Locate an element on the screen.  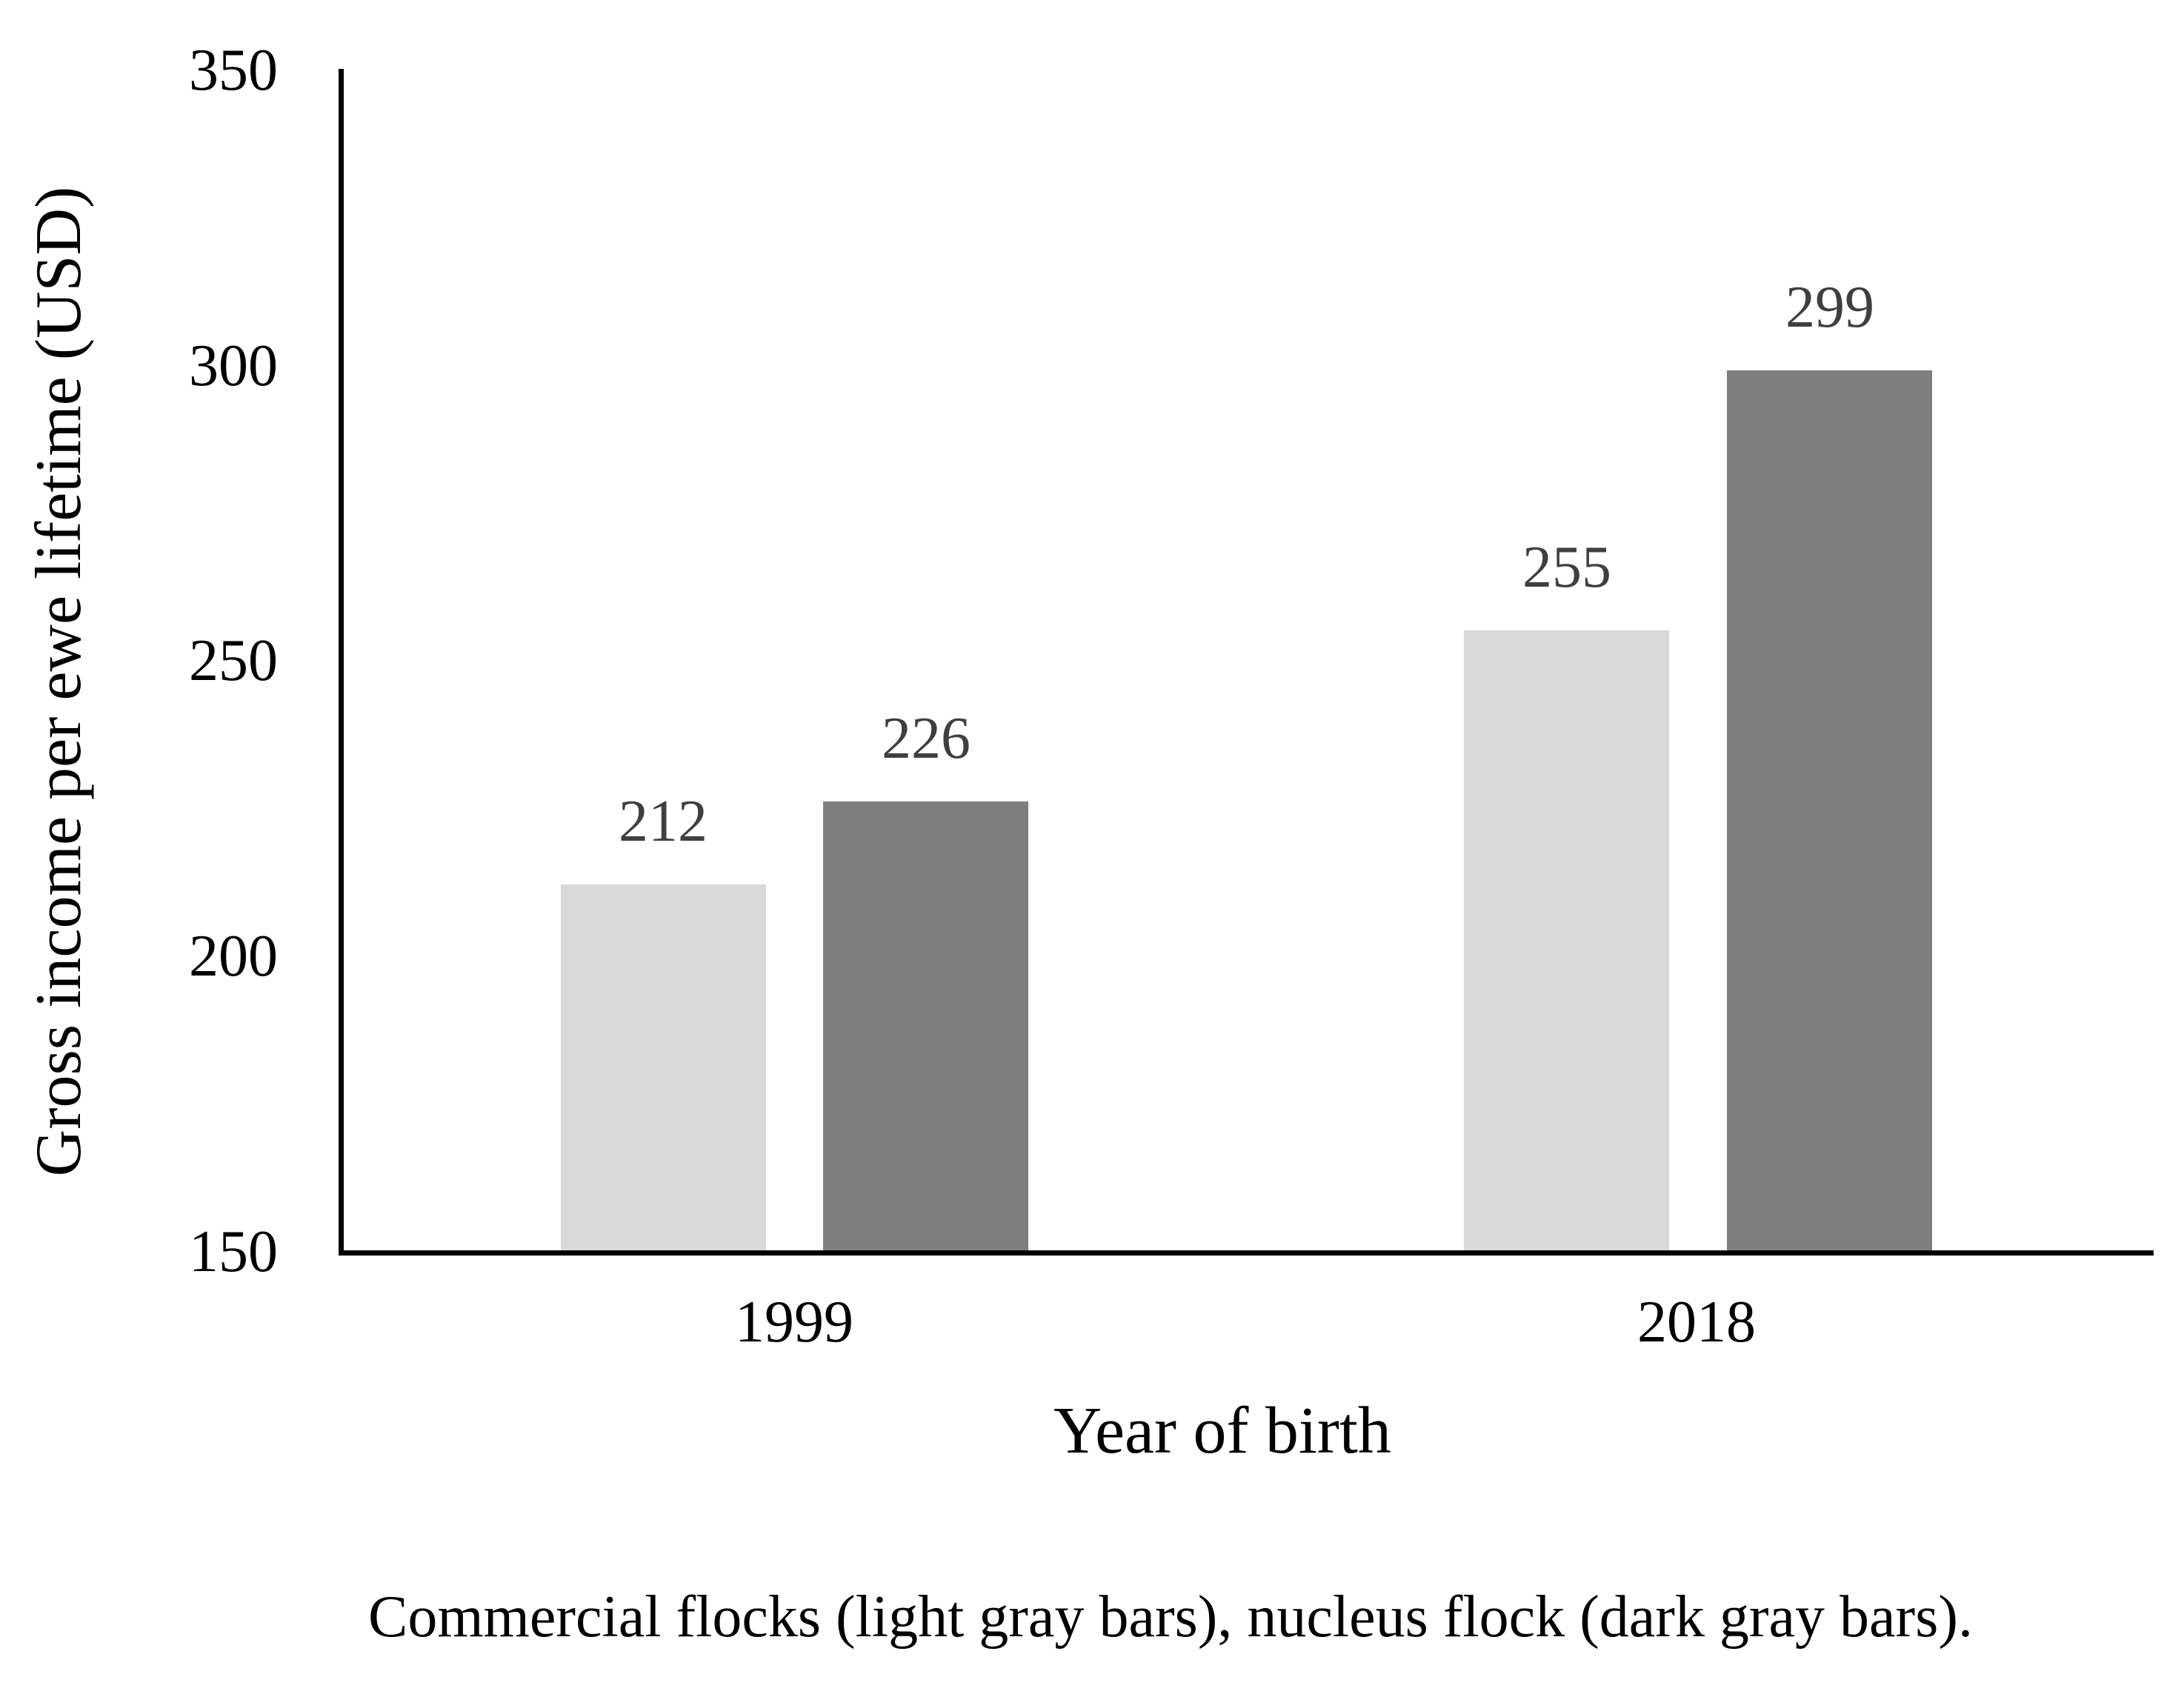
bar-2018-nucleus is located at coordinates (1829, 810).